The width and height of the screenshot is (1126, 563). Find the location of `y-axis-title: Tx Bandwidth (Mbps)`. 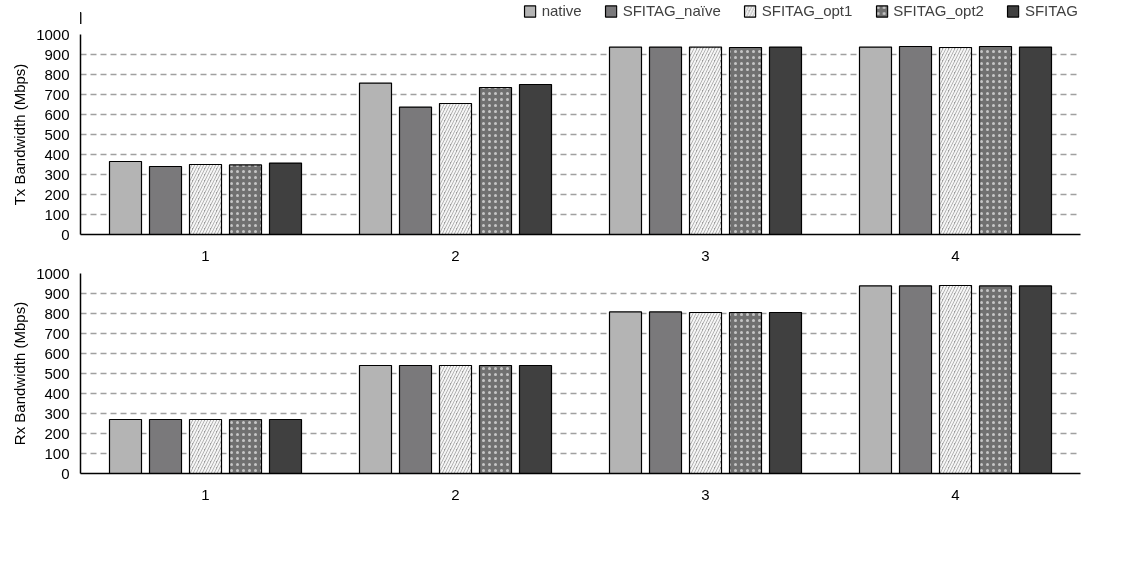

y-axis-title: Tx Bandwidth (Mbps) is located at coordinates (20, 134).